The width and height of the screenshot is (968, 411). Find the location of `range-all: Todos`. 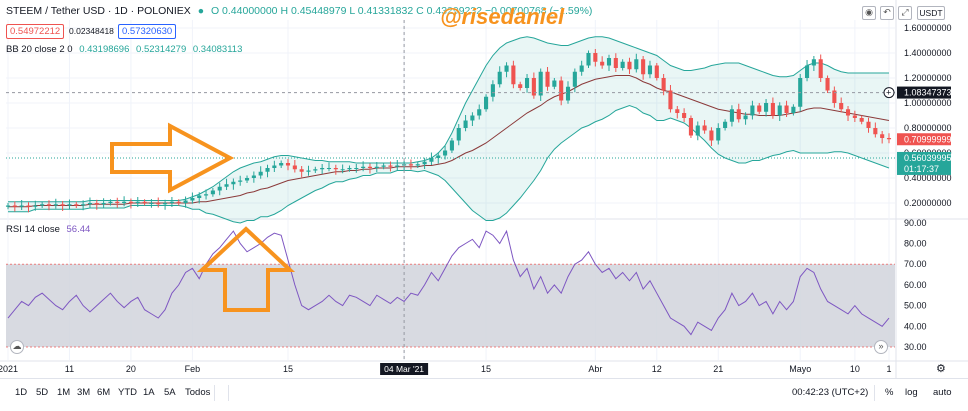

range-all: Todos is located at coordinates (198, 392).